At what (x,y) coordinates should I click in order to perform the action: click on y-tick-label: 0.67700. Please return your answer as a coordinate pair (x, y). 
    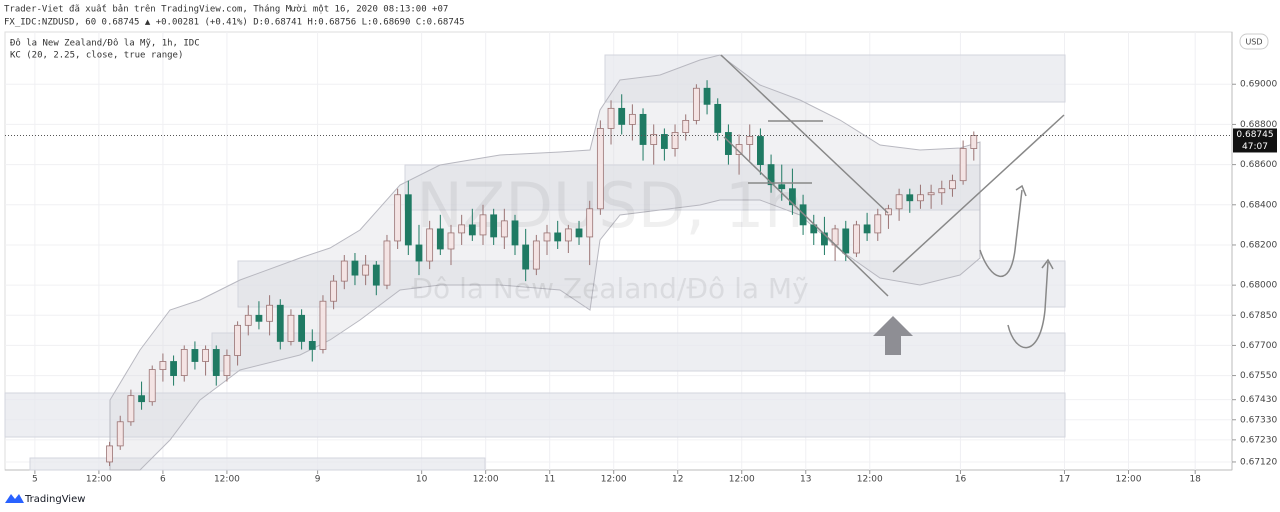
    Looking at the image, I should click on (1258, 346).